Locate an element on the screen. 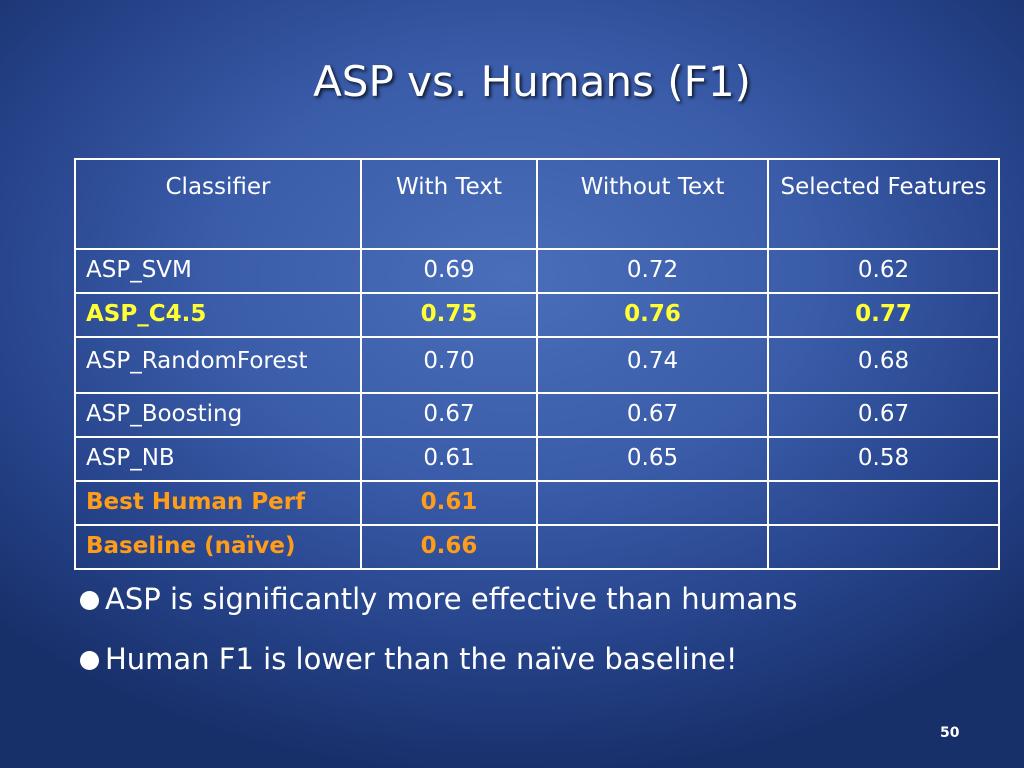 This screenshot has height=768, width=1024. cell-with-text: 0.75 is located at coordinates (449, 315).